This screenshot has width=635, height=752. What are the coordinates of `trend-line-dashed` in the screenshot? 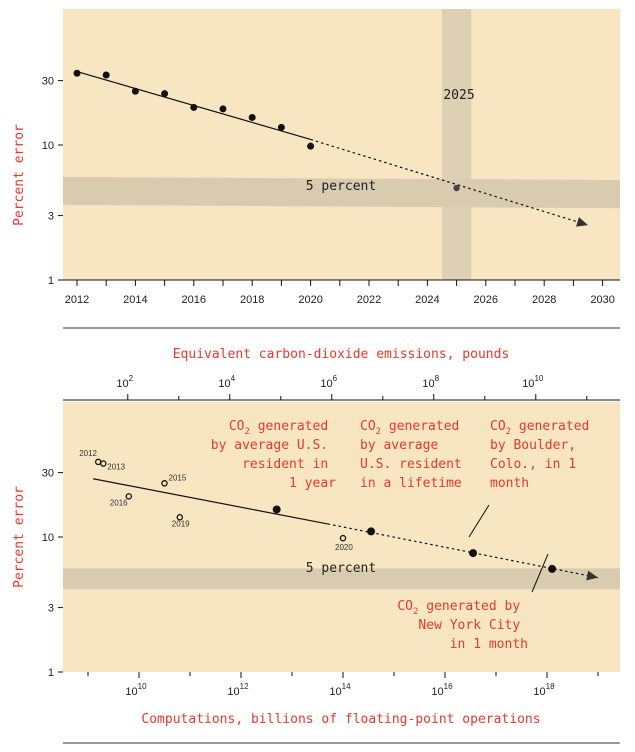 It's located at (449, 182).